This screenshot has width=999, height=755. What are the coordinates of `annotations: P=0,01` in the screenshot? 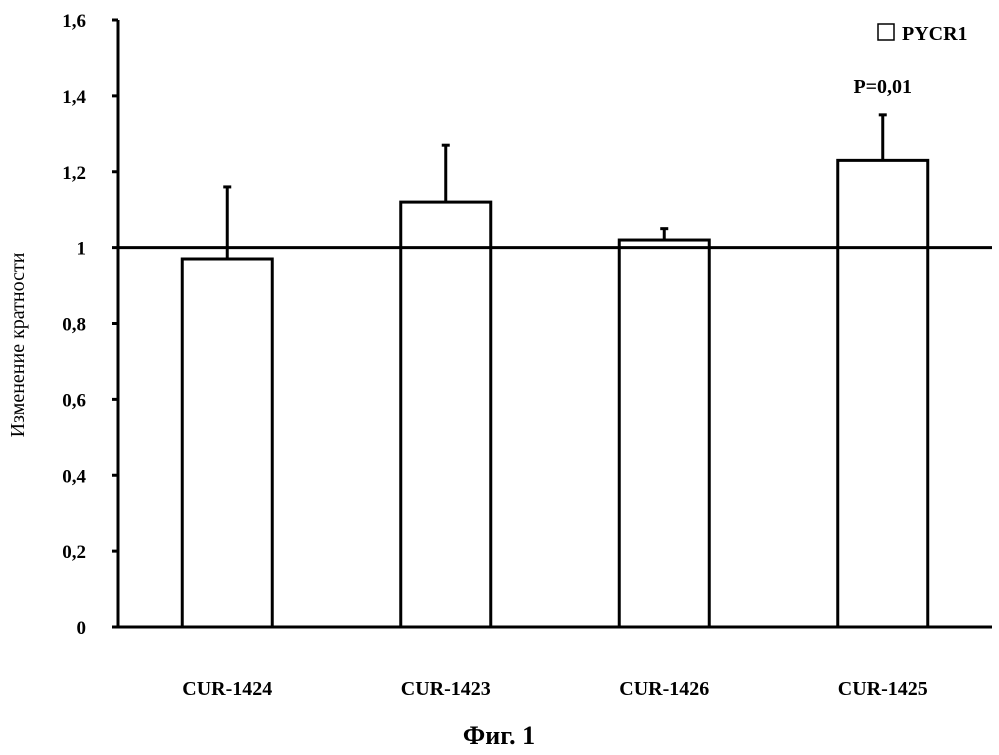 It's located at (882, 87).